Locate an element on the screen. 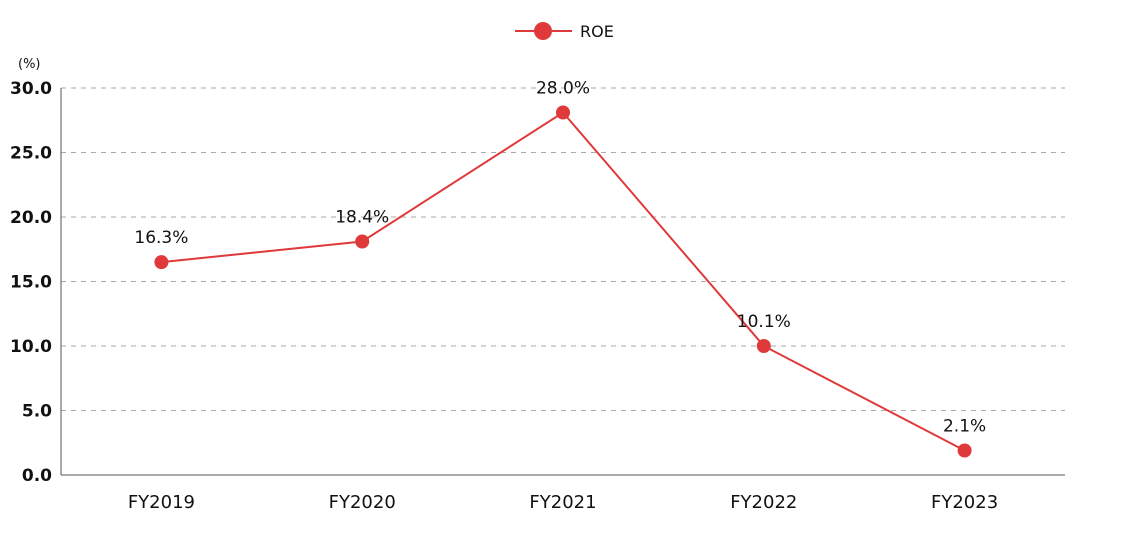 The height and width of the screenshot is (538, 1130). y-tick-label: 5.0 is located at coordinates (37, 412).